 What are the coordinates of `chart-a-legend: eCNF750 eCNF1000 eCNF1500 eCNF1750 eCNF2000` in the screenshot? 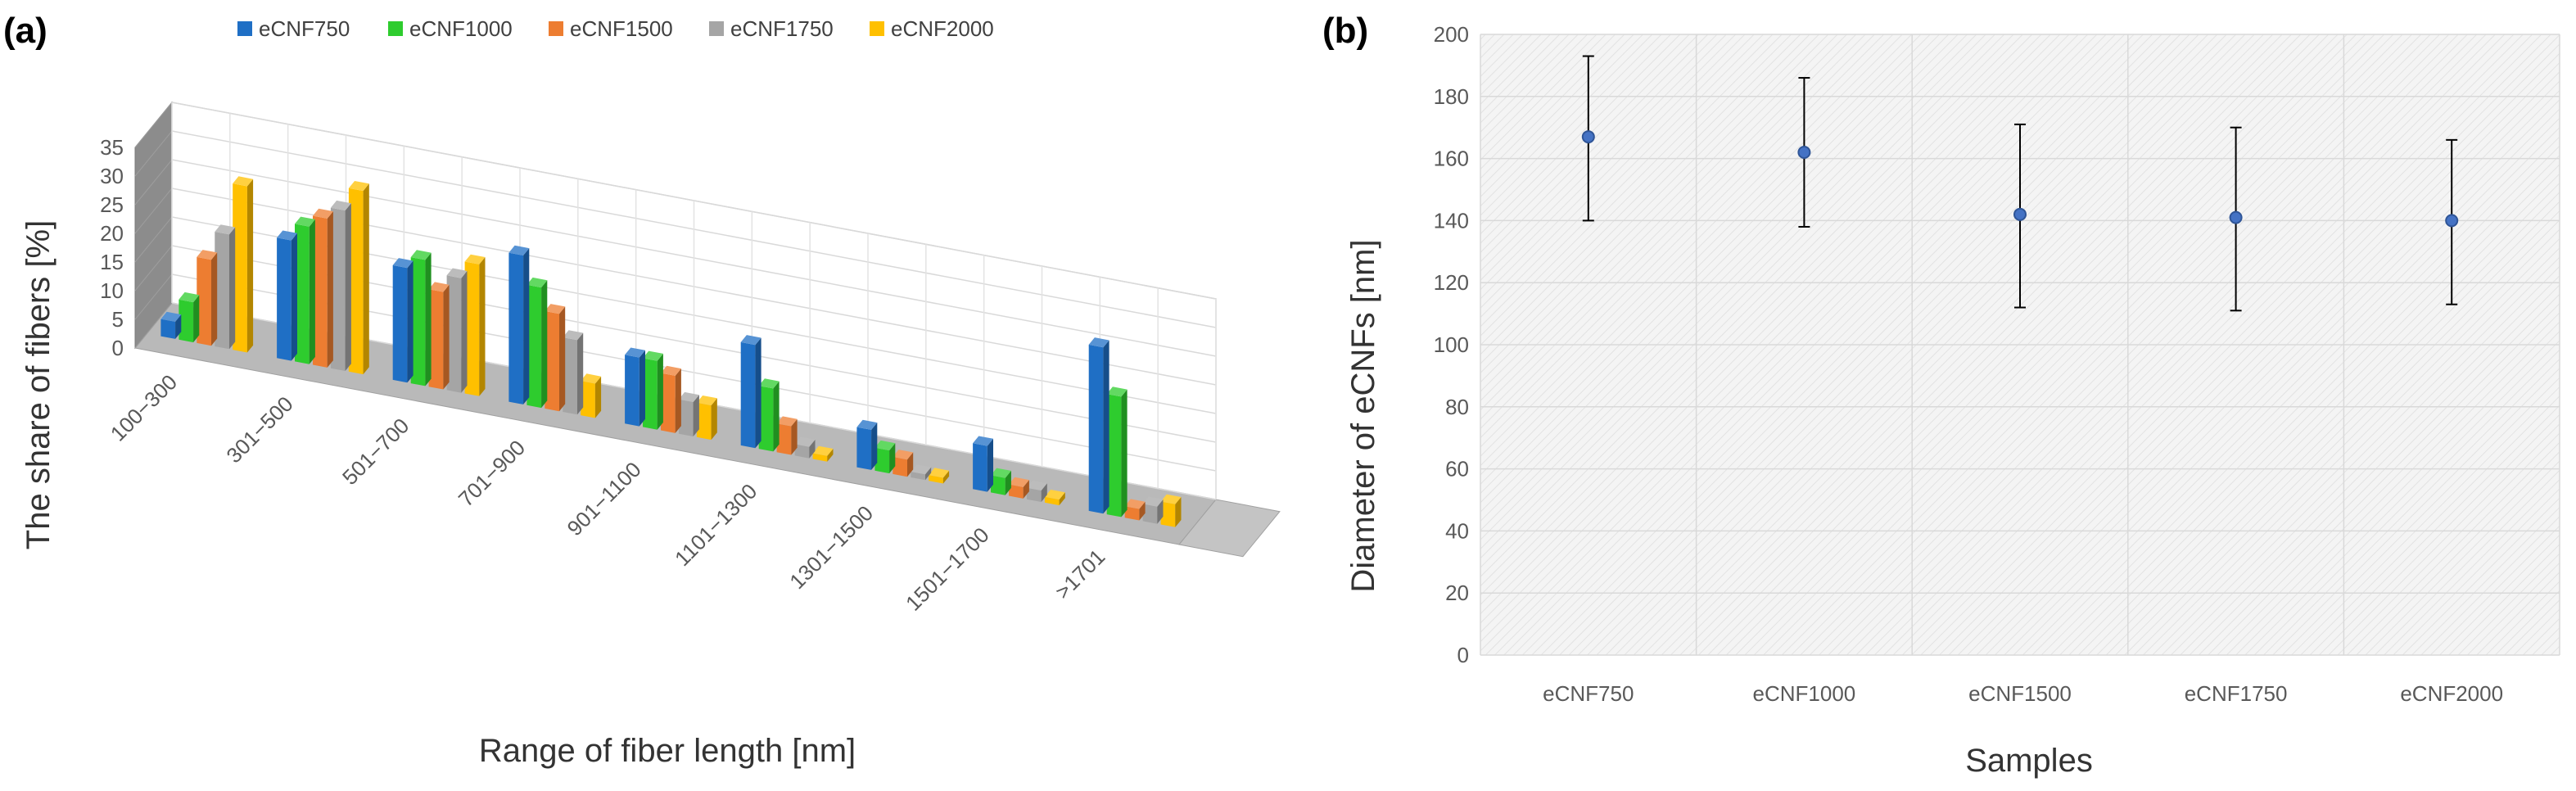 It's located at (615, 28).